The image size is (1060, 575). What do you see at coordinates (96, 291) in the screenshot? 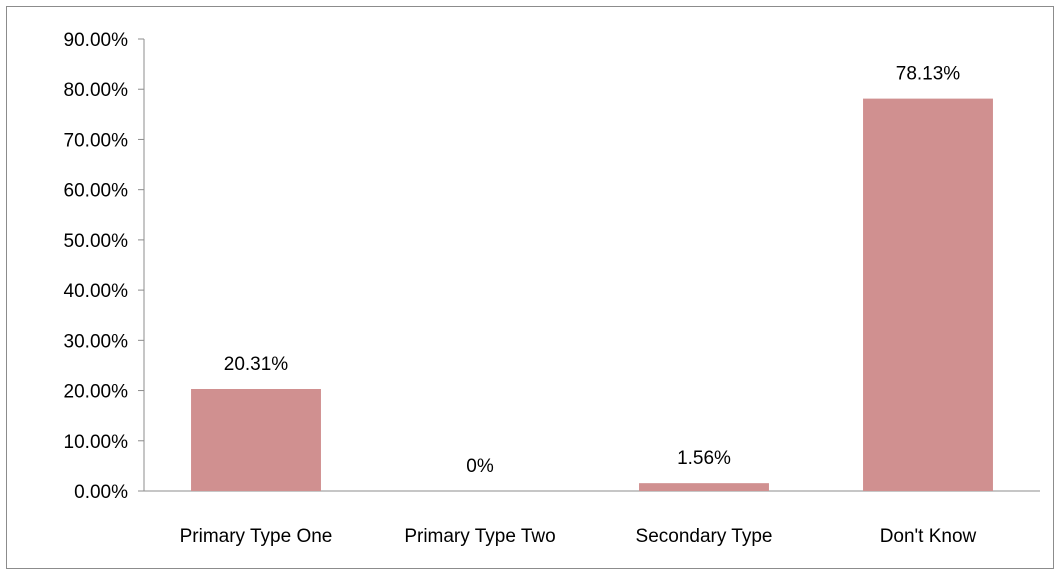
I see `y-tick-label: 40.00%` at bounding box center [96, 291].